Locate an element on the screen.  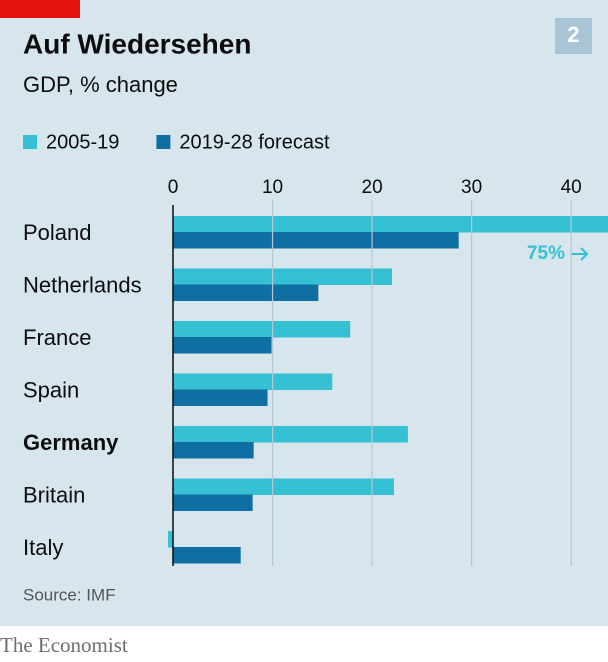
badge-box is located at coordinates (573, 36).